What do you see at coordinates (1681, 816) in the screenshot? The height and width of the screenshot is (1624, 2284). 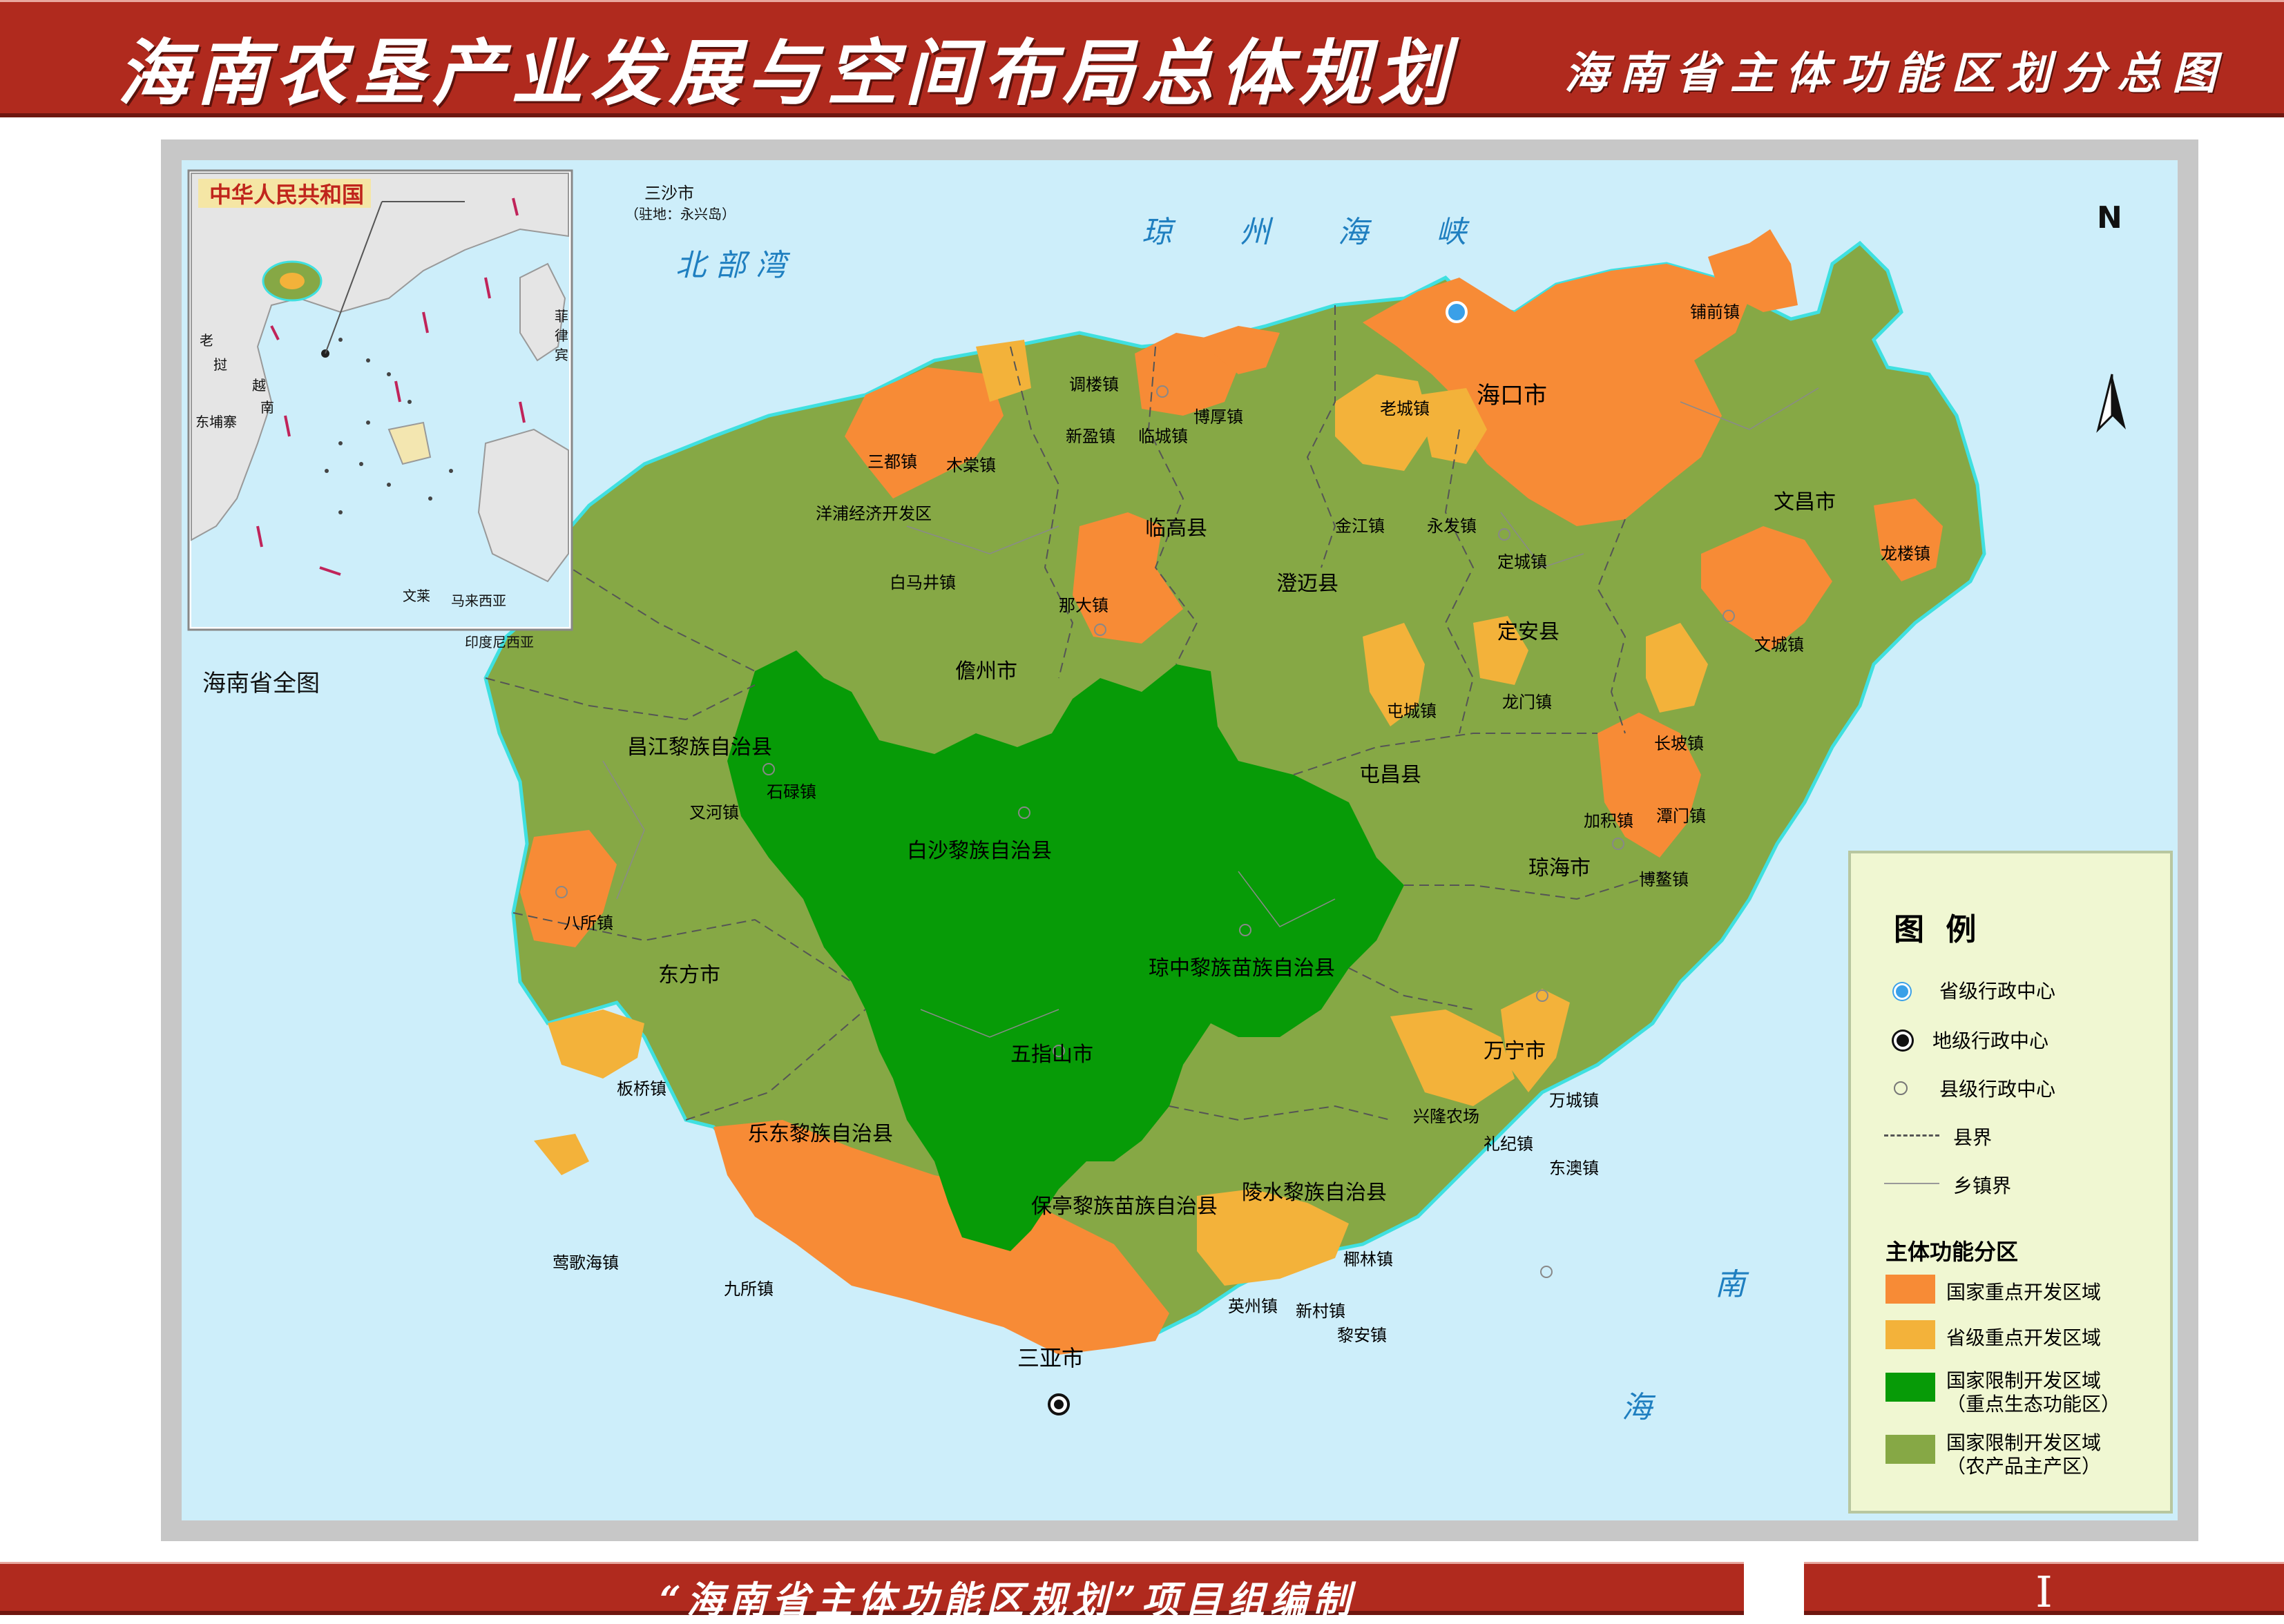 I see `town-label: 潭门镇` at bounding box center [1681, 816].